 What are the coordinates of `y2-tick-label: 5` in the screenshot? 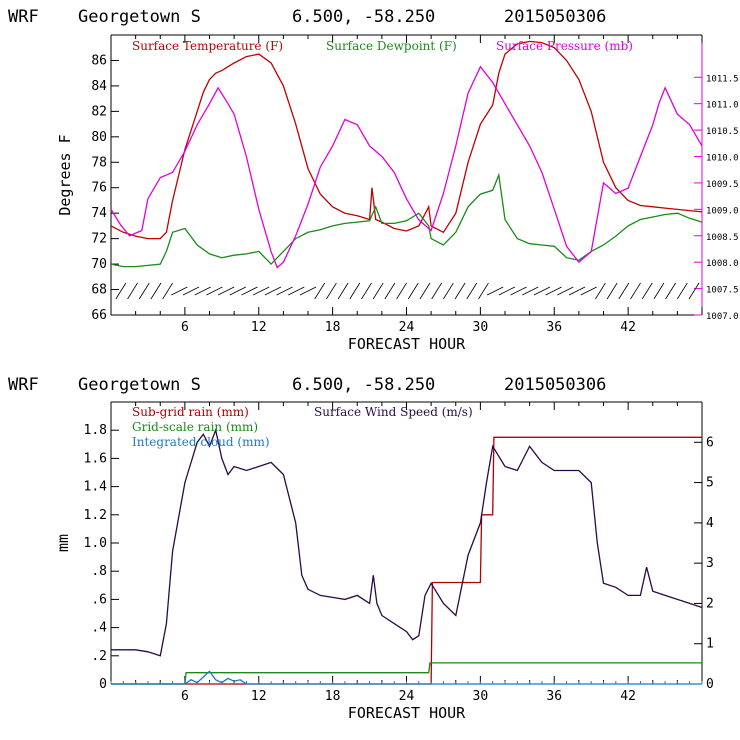 It's located at (710, 483).